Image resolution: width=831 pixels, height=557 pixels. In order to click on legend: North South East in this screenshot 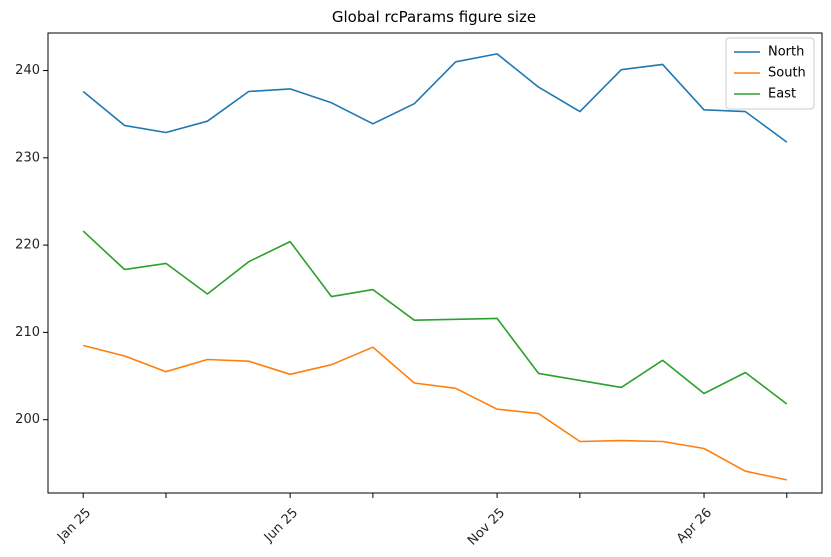, I will do `click(770, 73)`.